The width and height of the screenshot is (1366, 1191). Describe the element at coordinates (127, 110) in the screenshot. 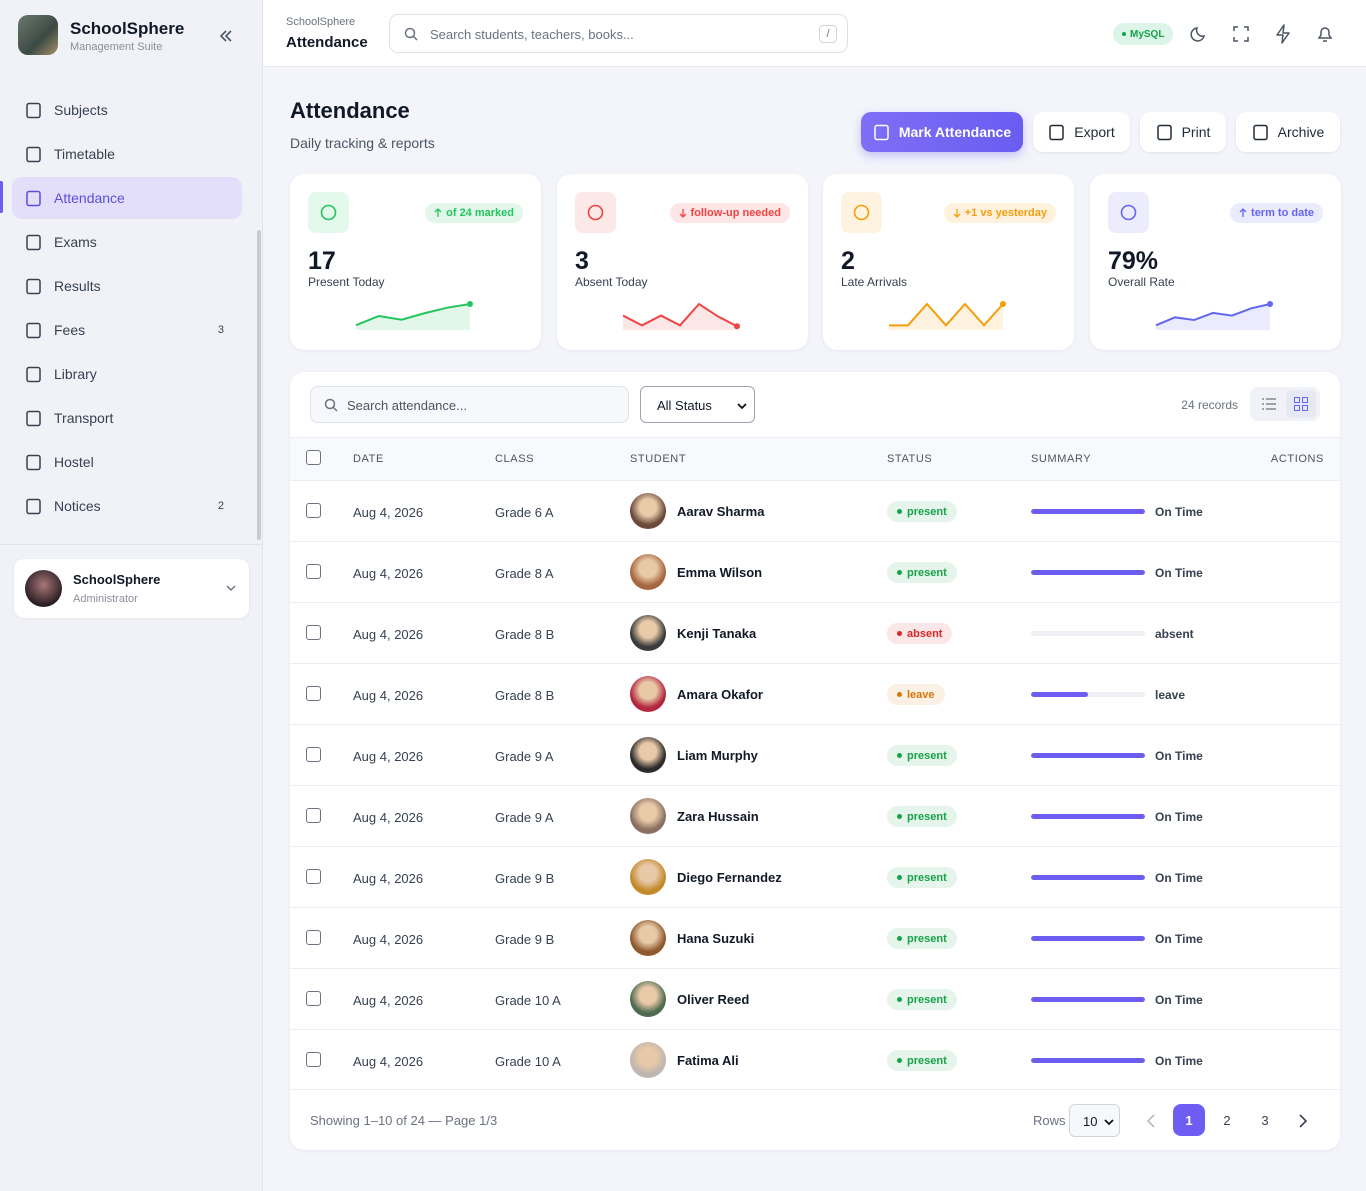

I see `nav-item: Subjects` at that location.